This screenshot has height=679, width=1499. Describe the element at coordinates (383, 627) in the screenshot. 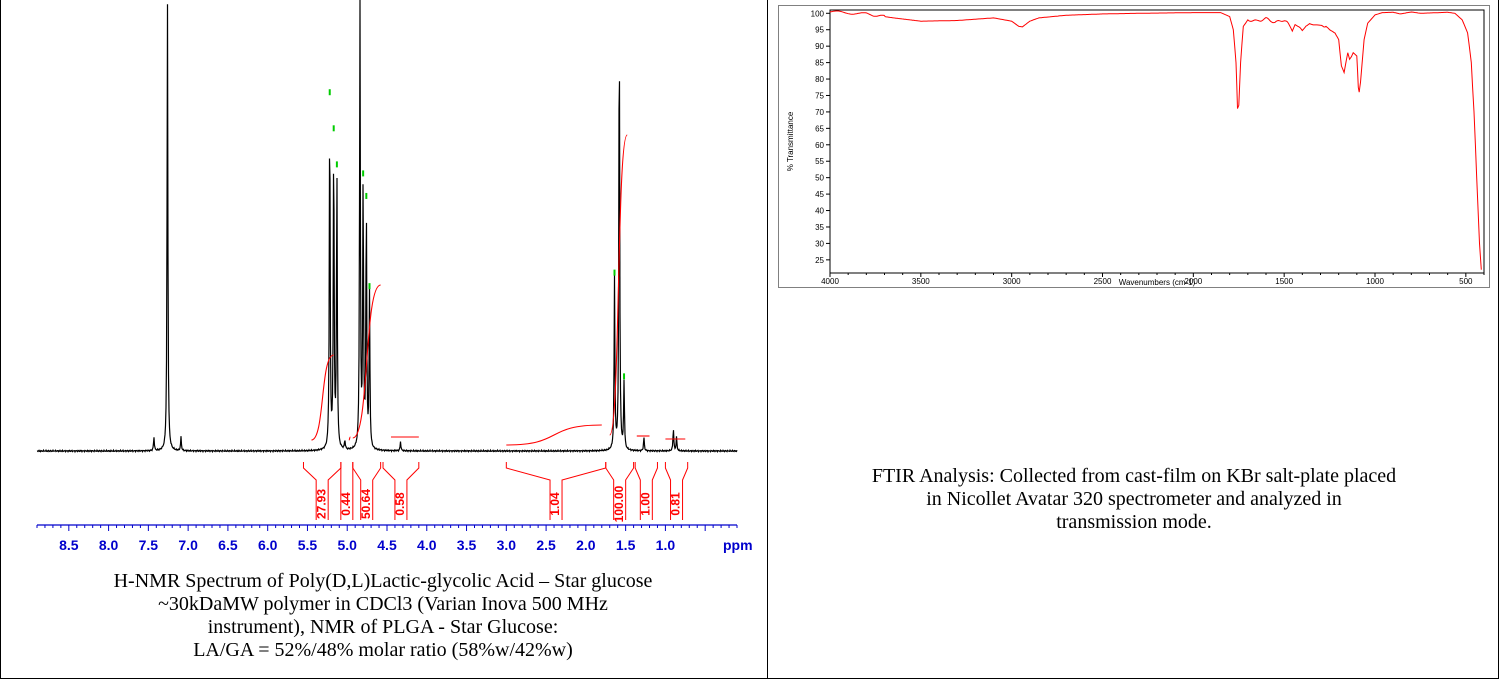

I see `nmr-caption-line: instrument), NMR of PLGA - Star Glucose:` at that location.